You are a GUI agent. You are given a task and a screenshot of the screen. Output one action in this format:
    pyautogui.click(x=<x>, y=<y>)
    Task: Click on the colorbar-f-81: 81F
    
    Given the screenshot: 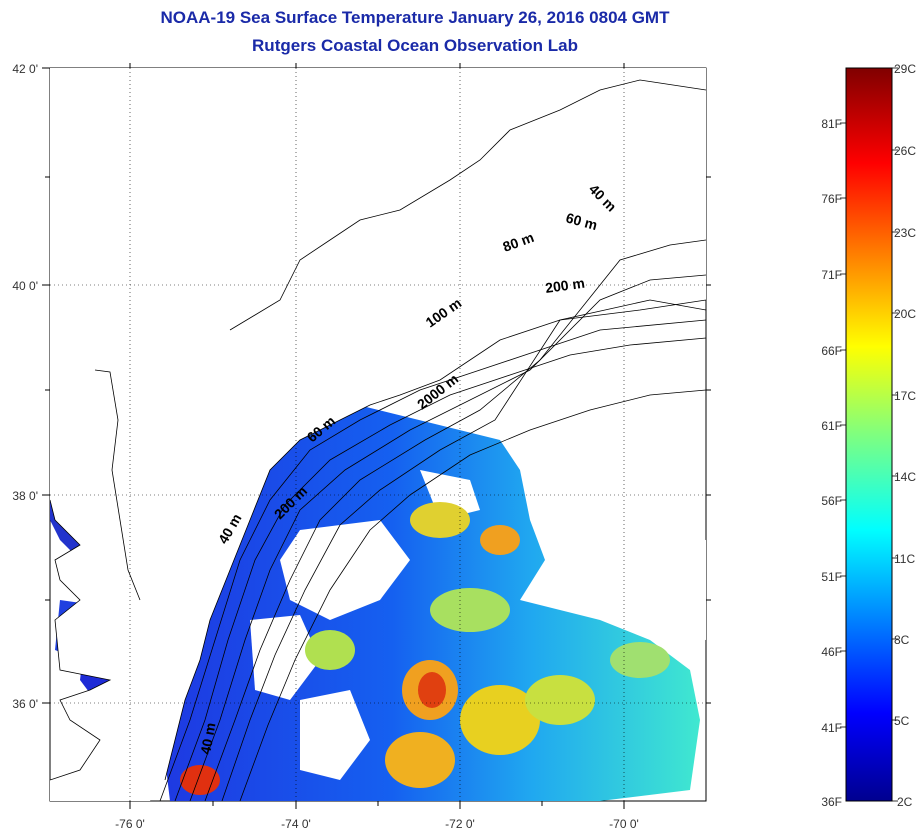 What is the action you would take?
    pyautogui.click(x=831, y=124)
    